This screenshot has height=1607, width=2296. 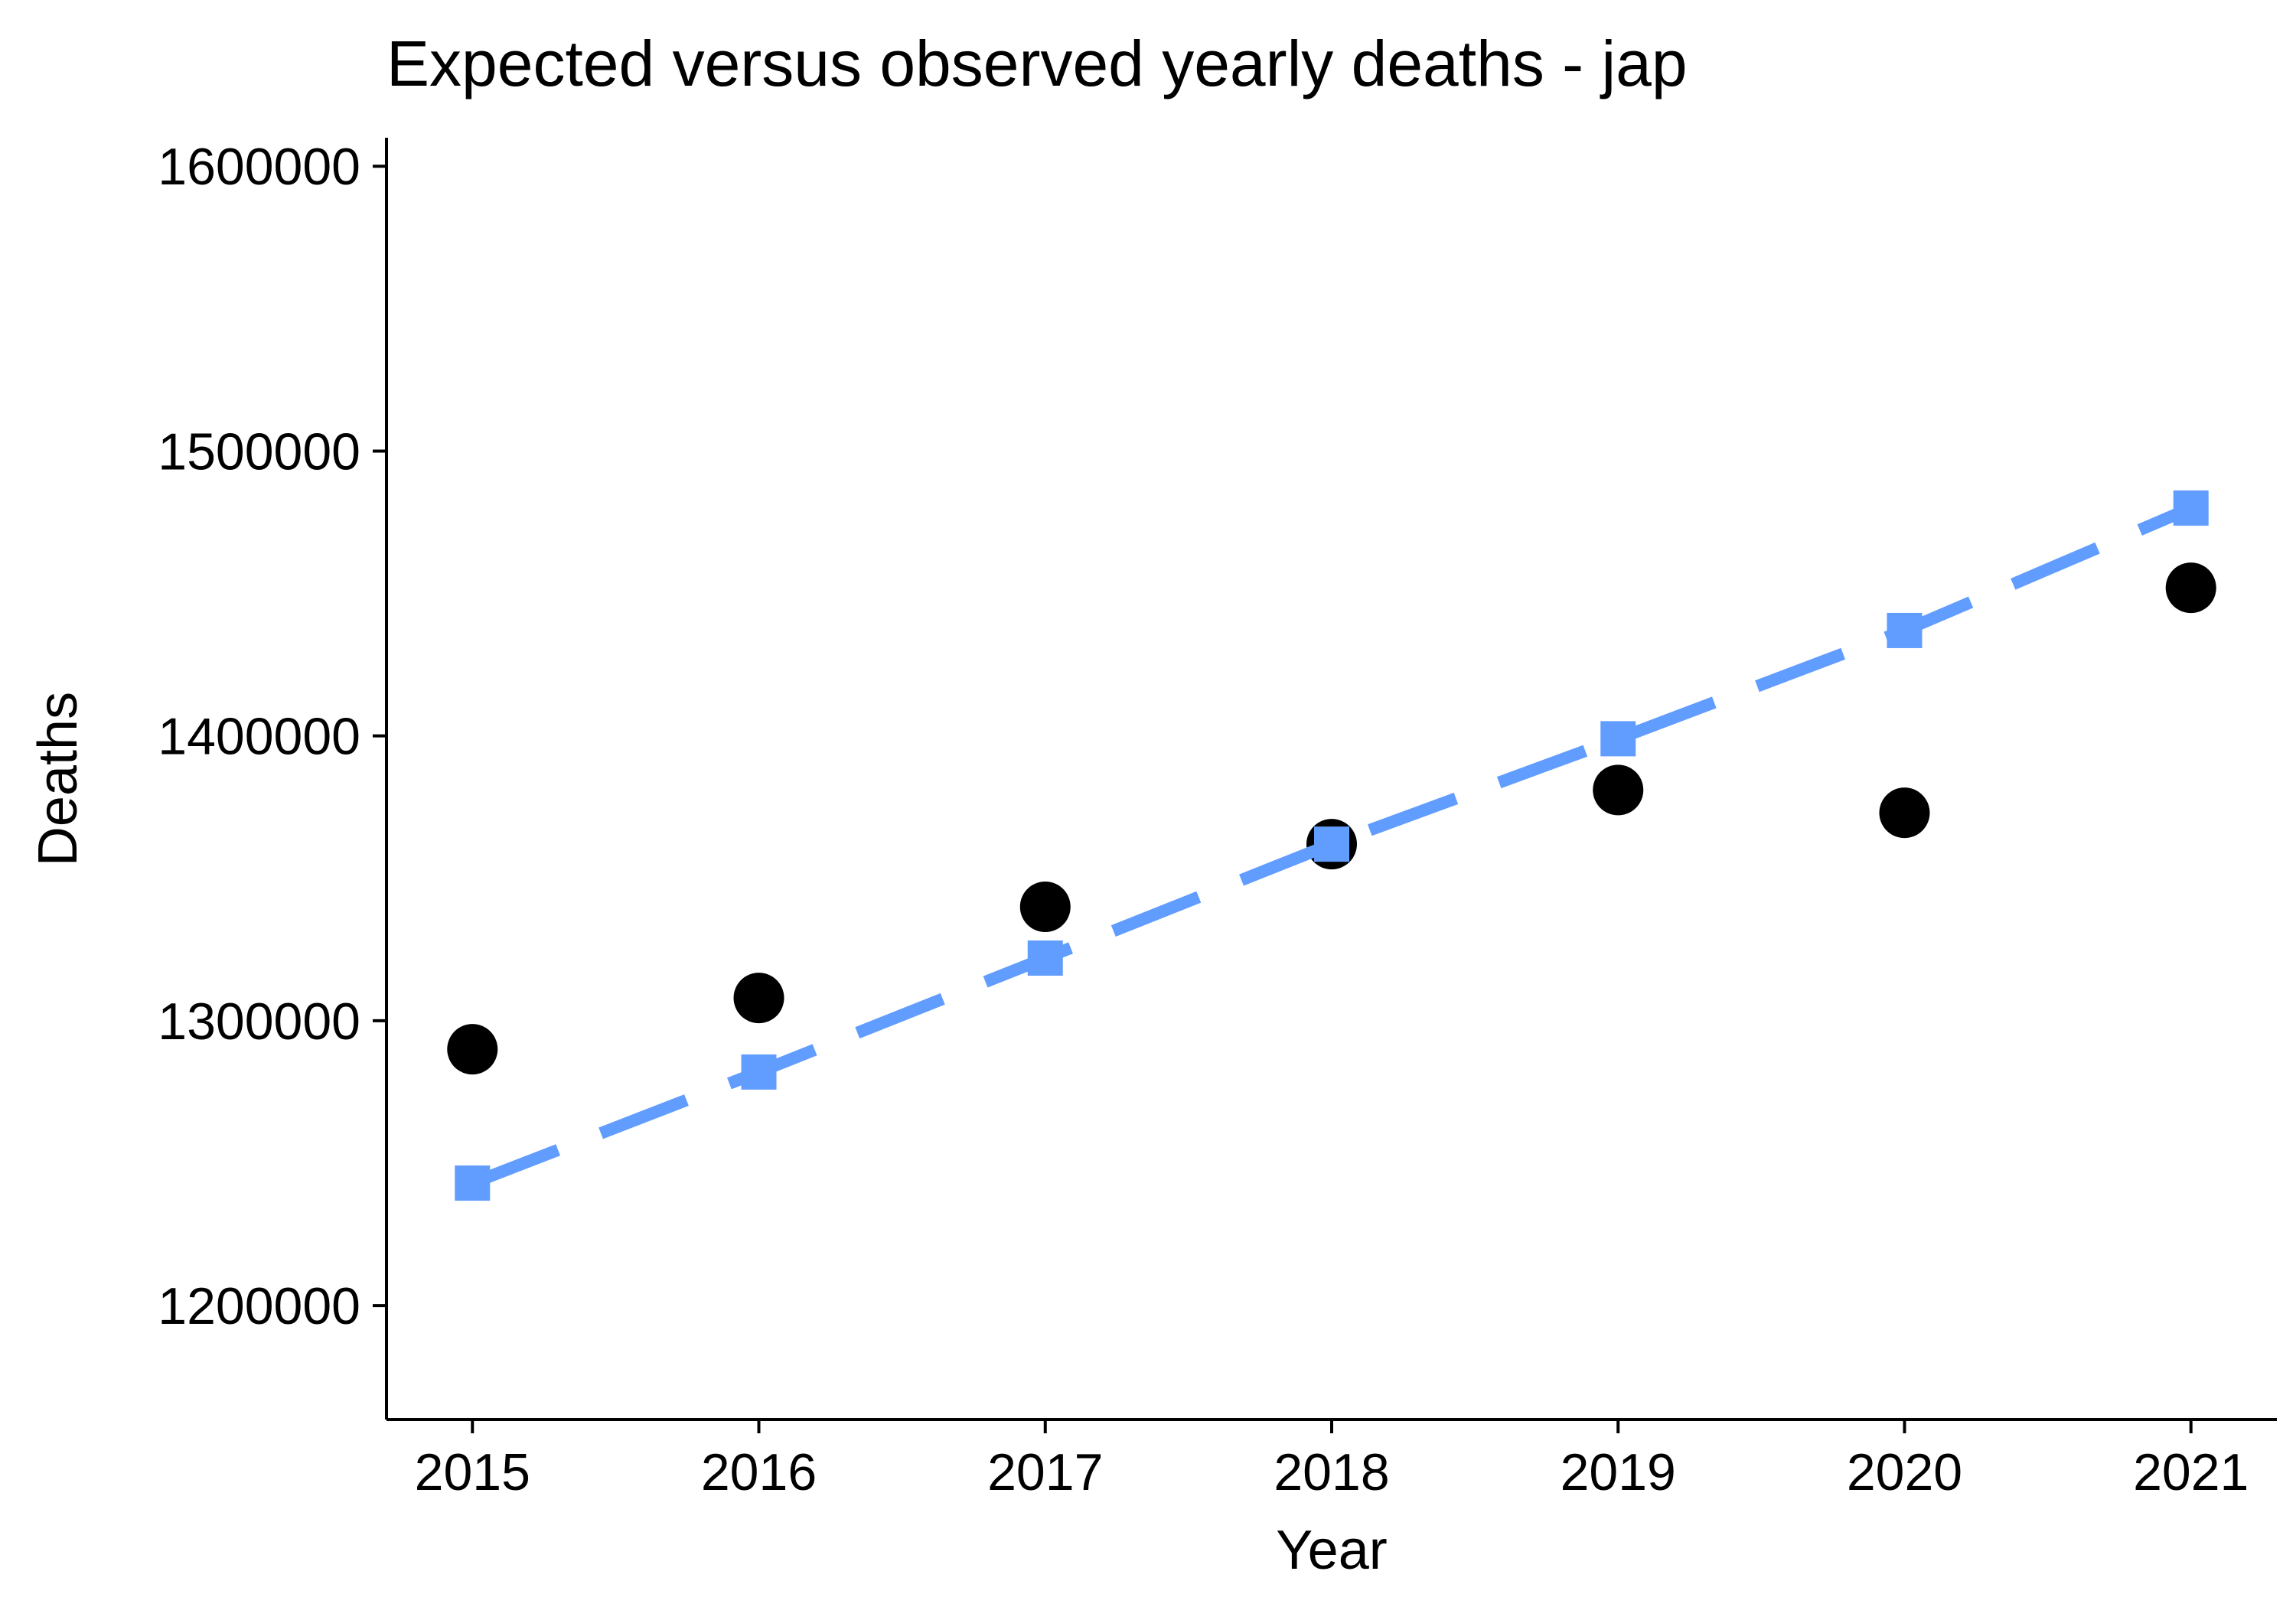 What do you see at coordinates (472, 1472) in the screenshot?
I see `x-tick-label: 2015` at bounding box center [472, 1472].